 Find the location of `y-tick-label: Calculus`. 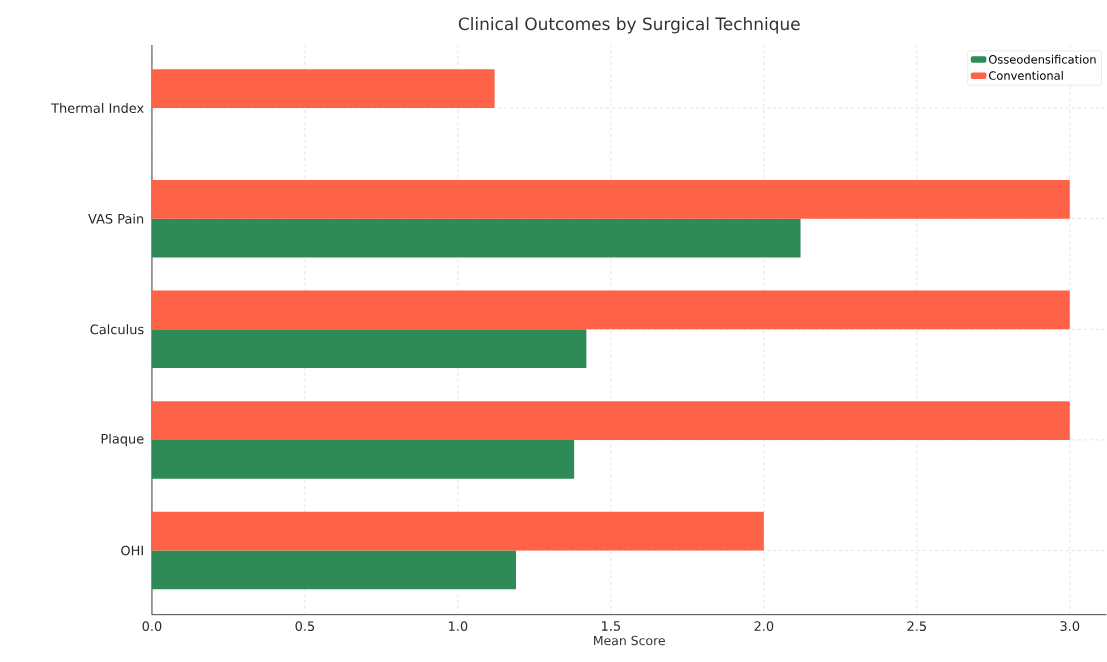

y-tick-label: Calculus is located at coordinates (117, 329).